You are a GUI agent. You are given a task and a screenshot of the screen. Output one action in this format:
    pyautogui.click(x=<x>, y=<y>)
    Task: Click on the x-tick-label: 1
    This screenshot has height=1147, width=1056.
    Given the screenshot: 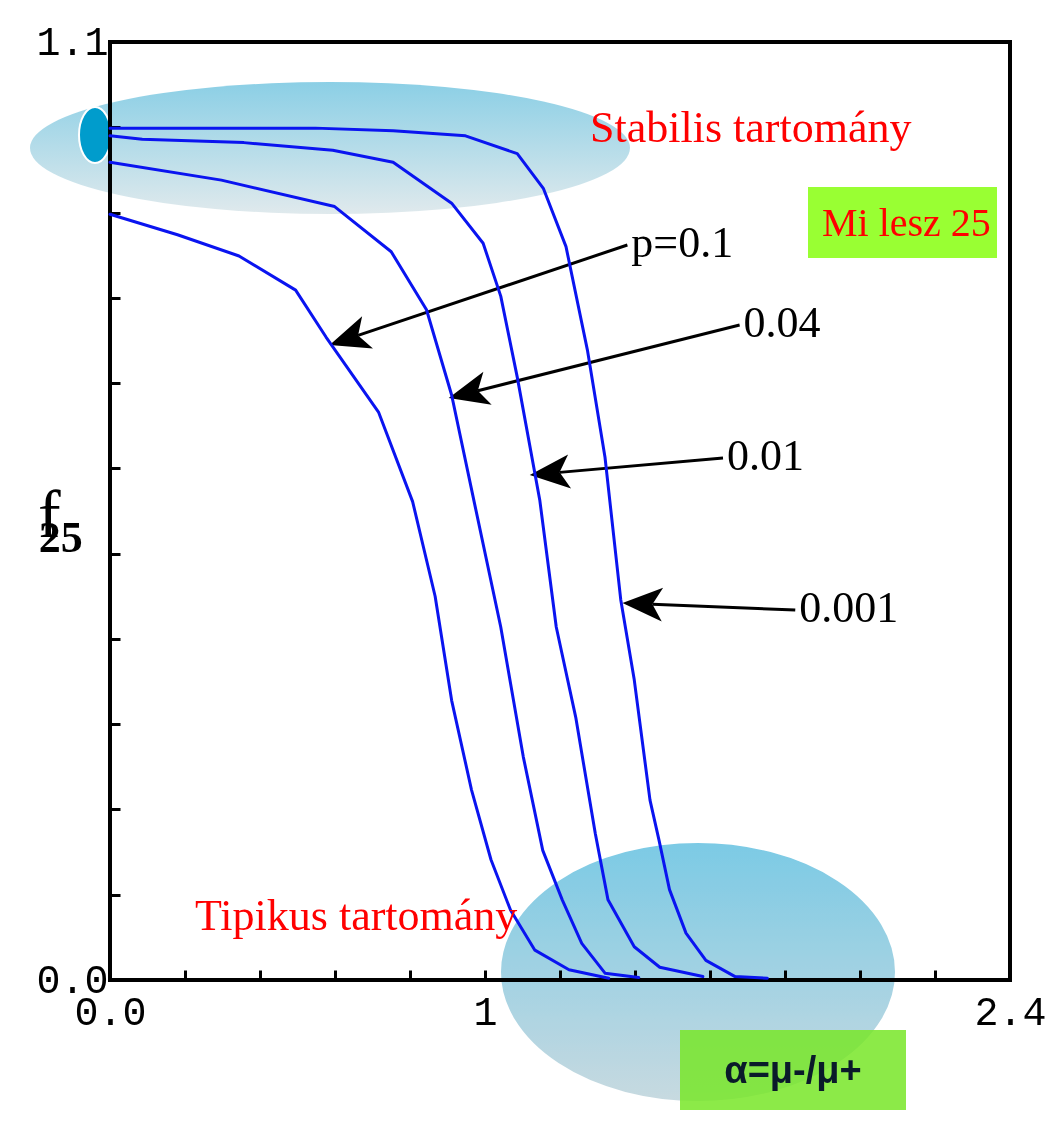 What is the action you would take?
    pyautogui.click(x=485, y=1014)
    